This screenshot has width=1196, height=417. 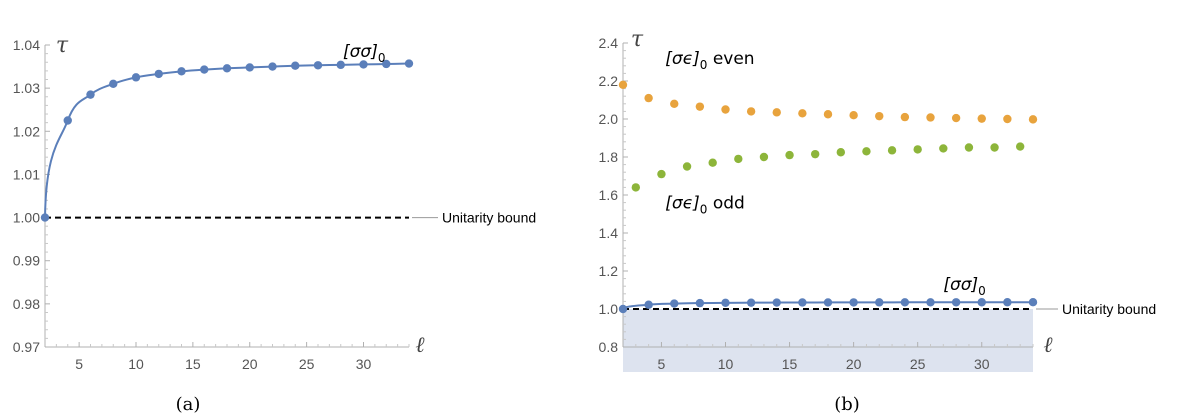 I want to click on x-tick-label: 5, so click(x=79, y=364).